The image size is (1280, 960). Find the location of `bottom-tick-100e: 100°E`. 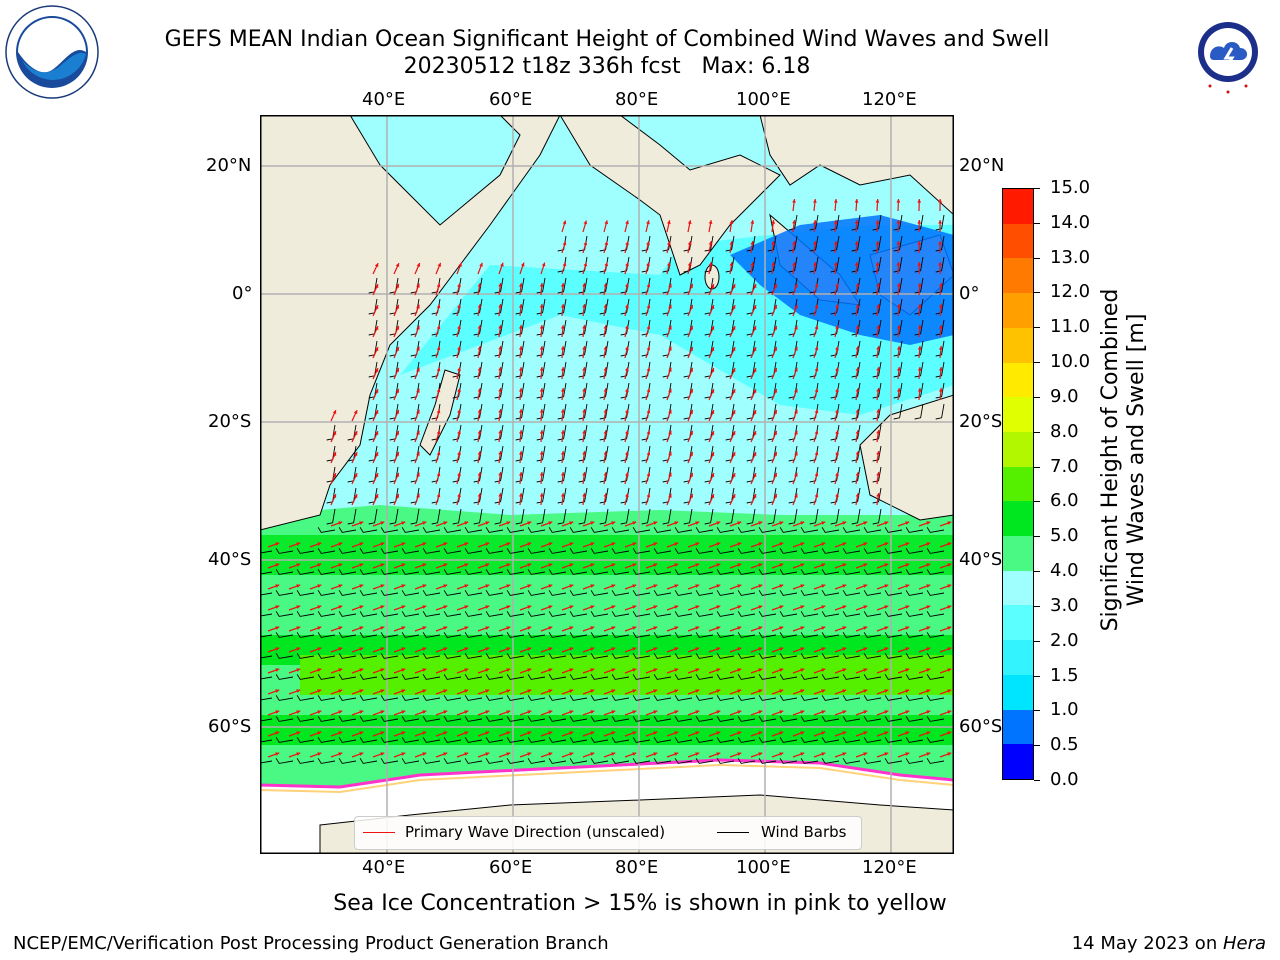

bottom-tick-100e: 100°E is located at coordinates (763, 867).